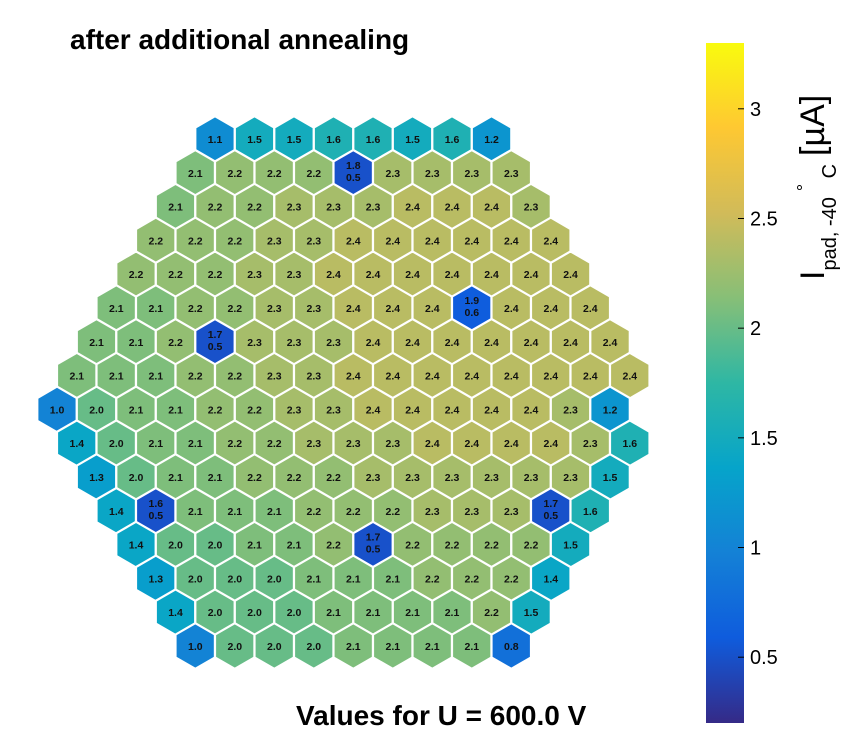 The width and height of the screenshot is (846, 740). What do you see at coordinates (215, 140) in the screenshot?
I see `pad-value-label: 1.1` at bounding box center [215, 140].